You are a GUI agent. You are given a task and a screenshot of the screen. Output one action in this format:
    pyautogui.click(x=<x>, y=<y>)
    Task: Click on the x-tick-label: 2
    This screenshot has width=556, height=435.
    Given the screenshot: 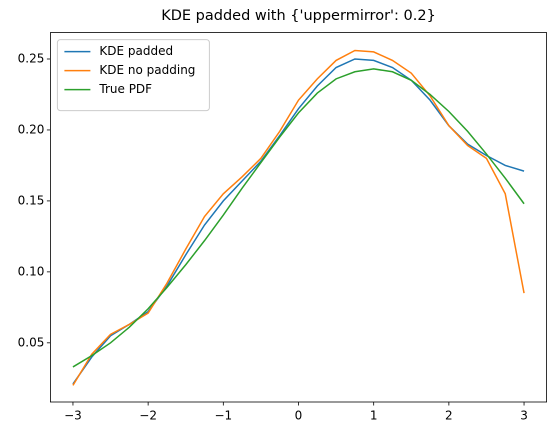 What is the action you would take?
    pyautogui.click(x=449, y=416)
    